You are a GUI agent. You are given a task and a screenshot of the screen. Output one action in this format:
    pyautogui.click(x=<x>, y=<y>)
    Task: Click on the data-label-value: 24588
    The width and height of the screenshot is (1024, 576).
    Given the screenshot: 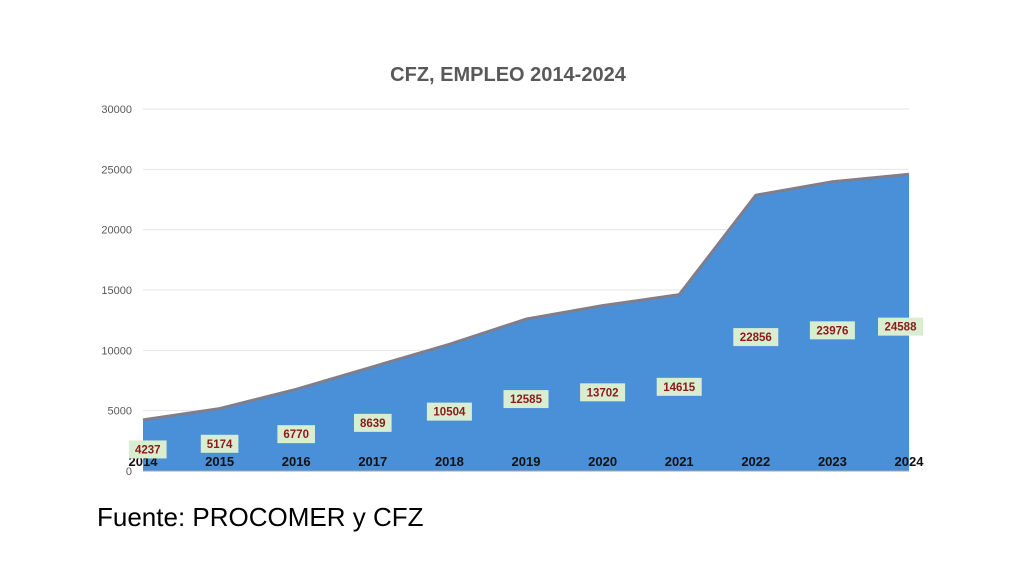 What is the action you would take?
    pyautogui.click(x=901, y=328)
    